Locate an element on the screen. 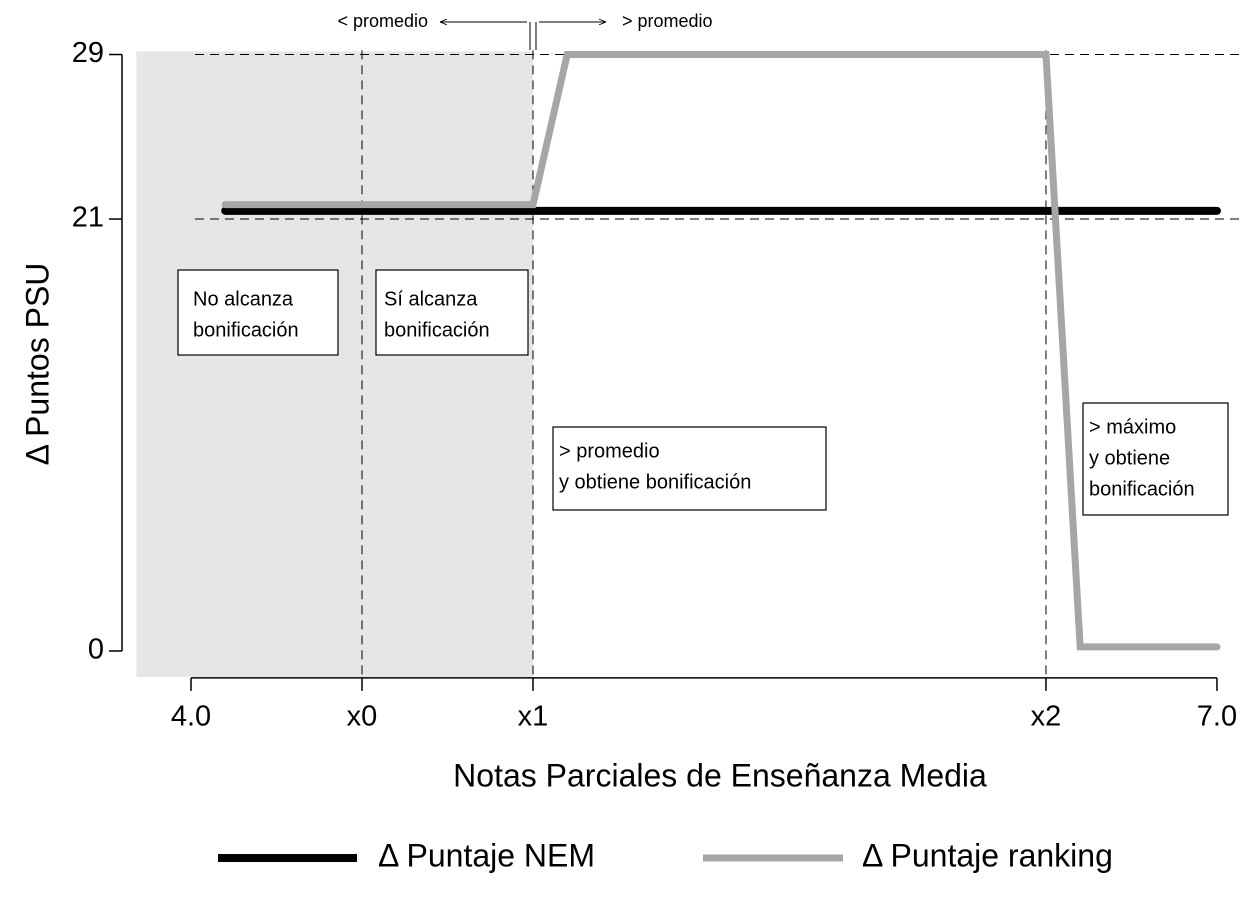 The height and width of the screenshot is (907, 1255). y-tick-label: 0 is located at coordinates (96, 650).